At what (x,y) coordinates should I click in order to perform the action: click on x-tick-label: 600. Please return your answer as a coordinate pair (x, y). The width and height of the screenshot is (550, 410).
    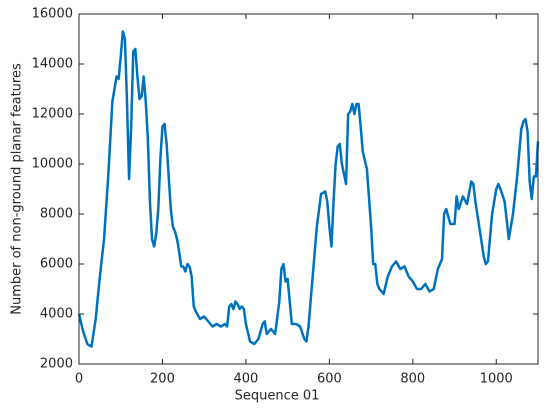
    Looking at the image, I should click on (329, 379).